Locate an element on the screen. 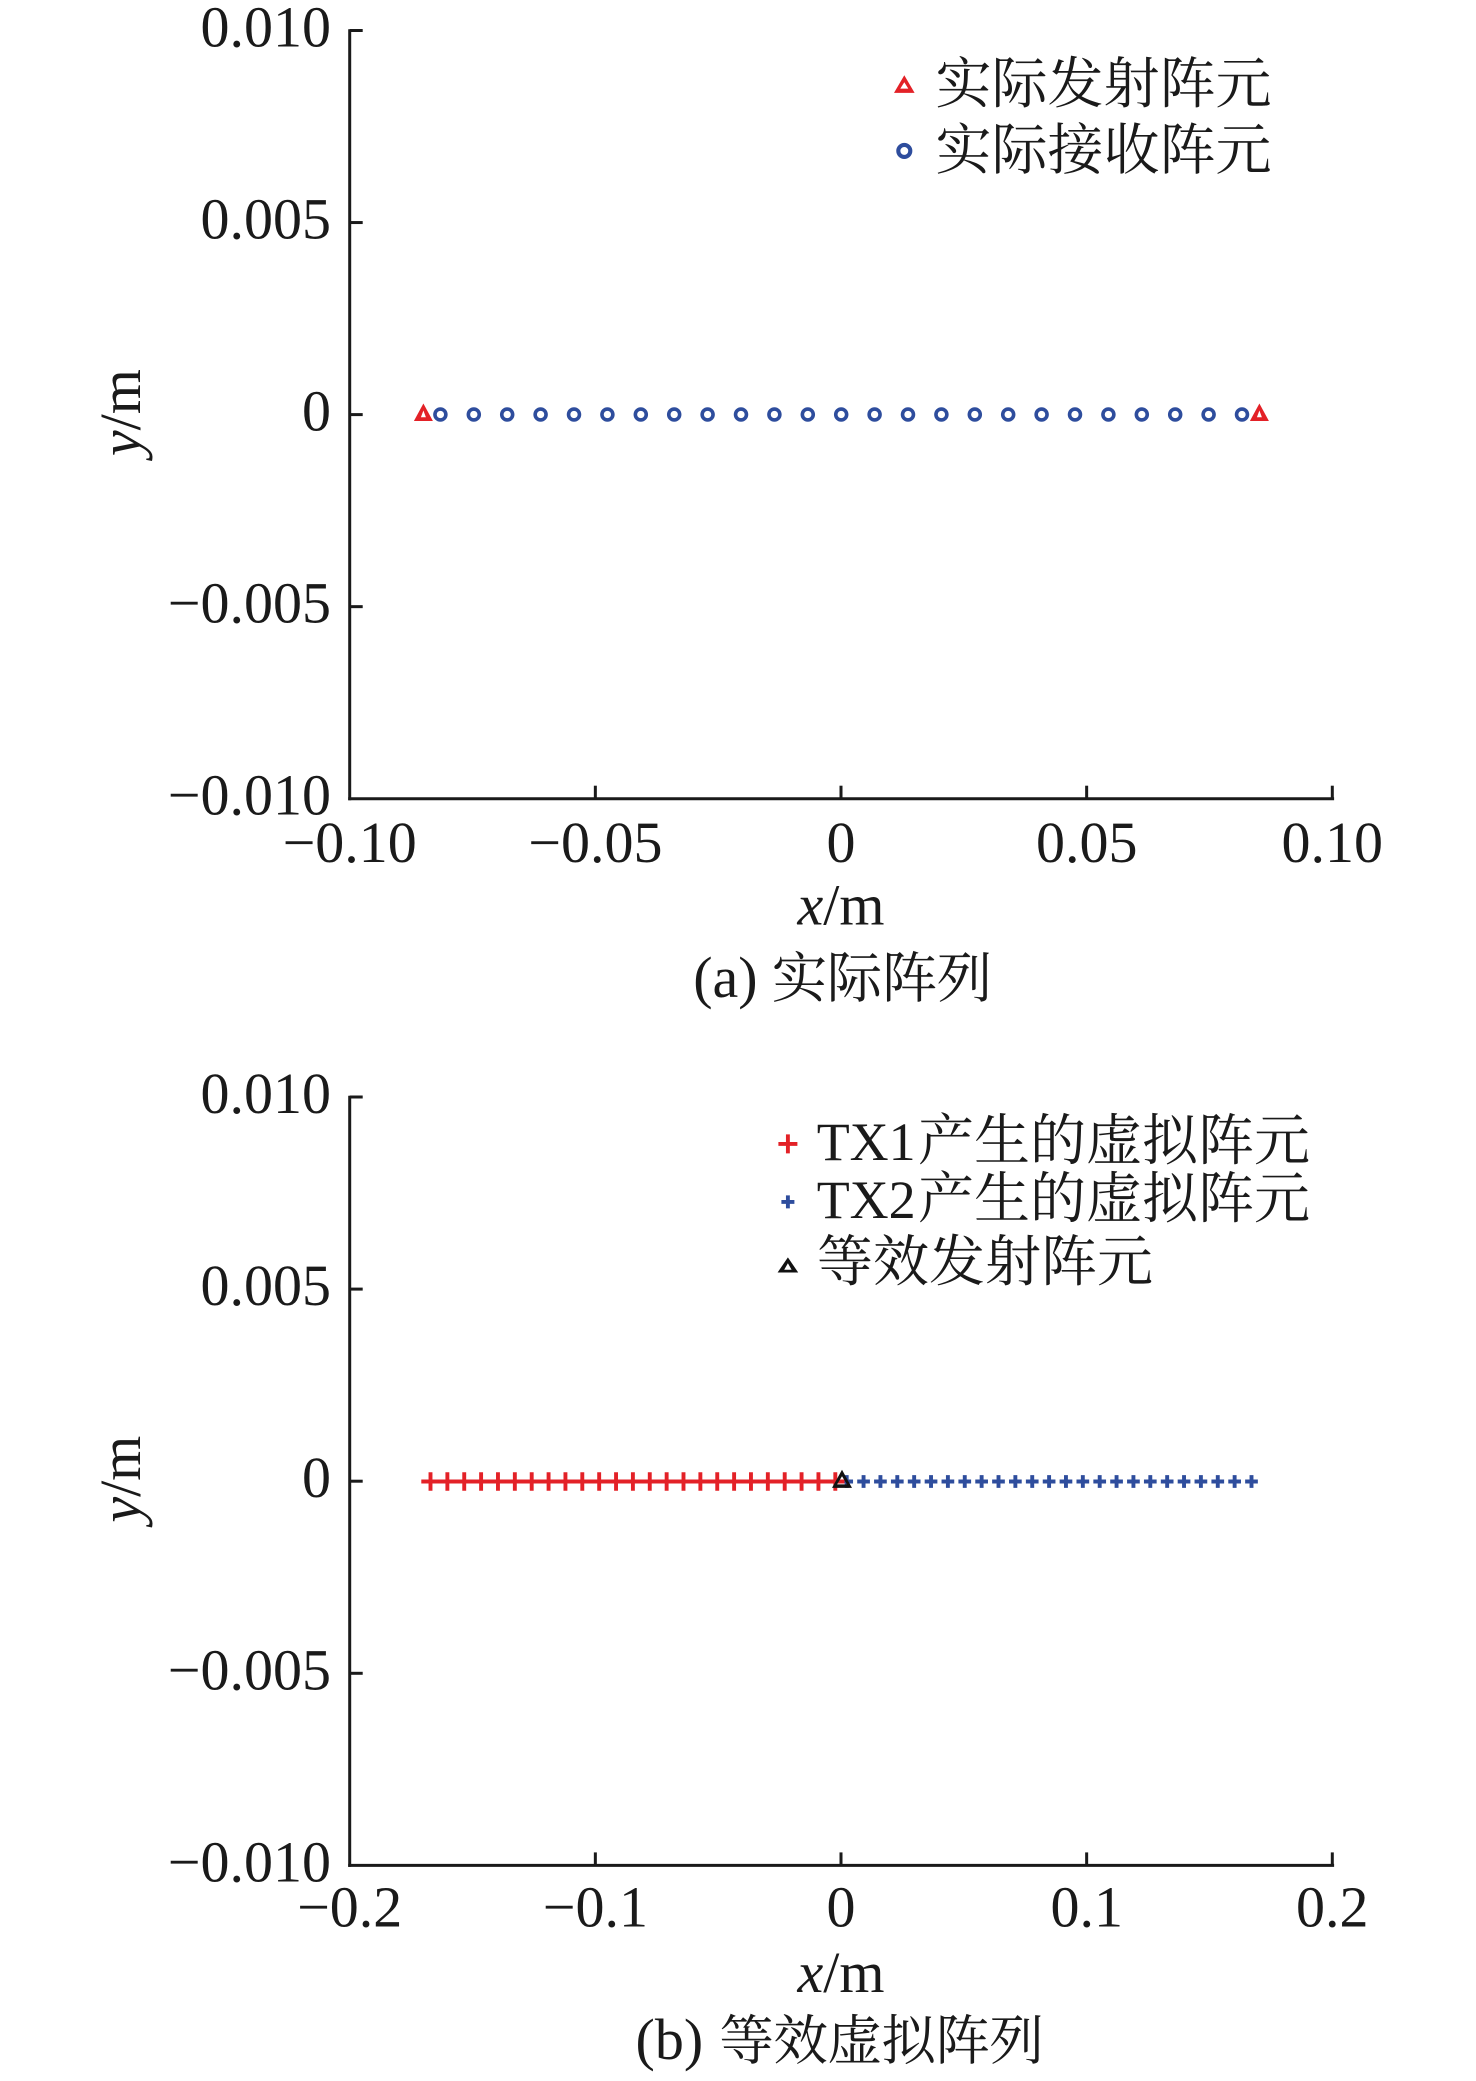 The height and width of the screenshot is (2081, 1476). svg-text: 0.2 is located at coordinates (1332, 1907).